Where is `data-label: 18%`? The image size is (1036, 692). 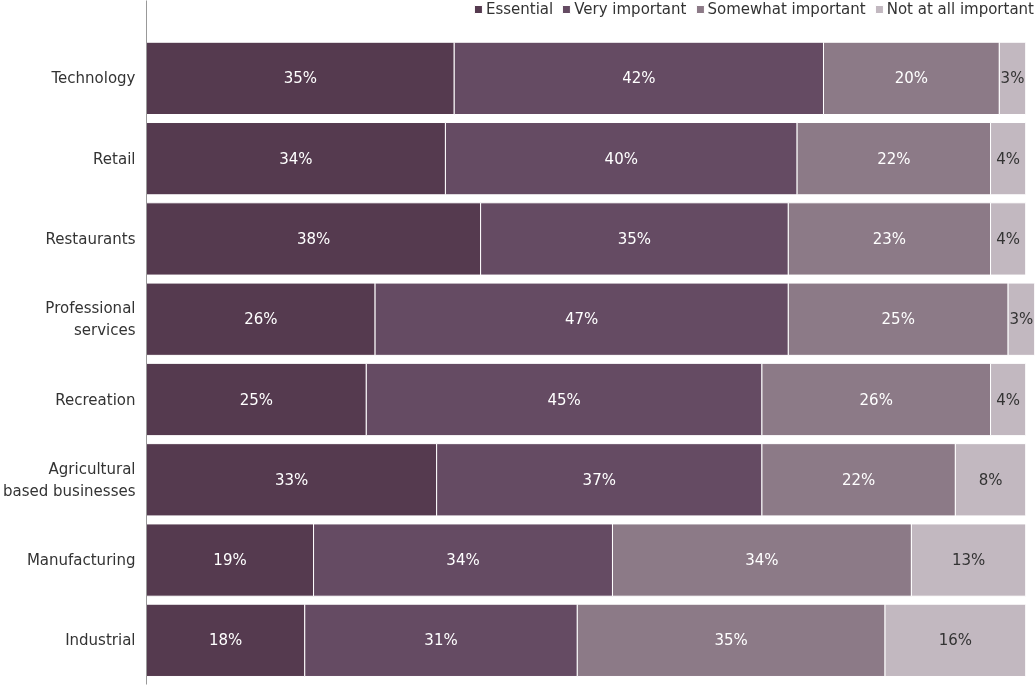
data-label: 18% is located at coordinates (225, 640).